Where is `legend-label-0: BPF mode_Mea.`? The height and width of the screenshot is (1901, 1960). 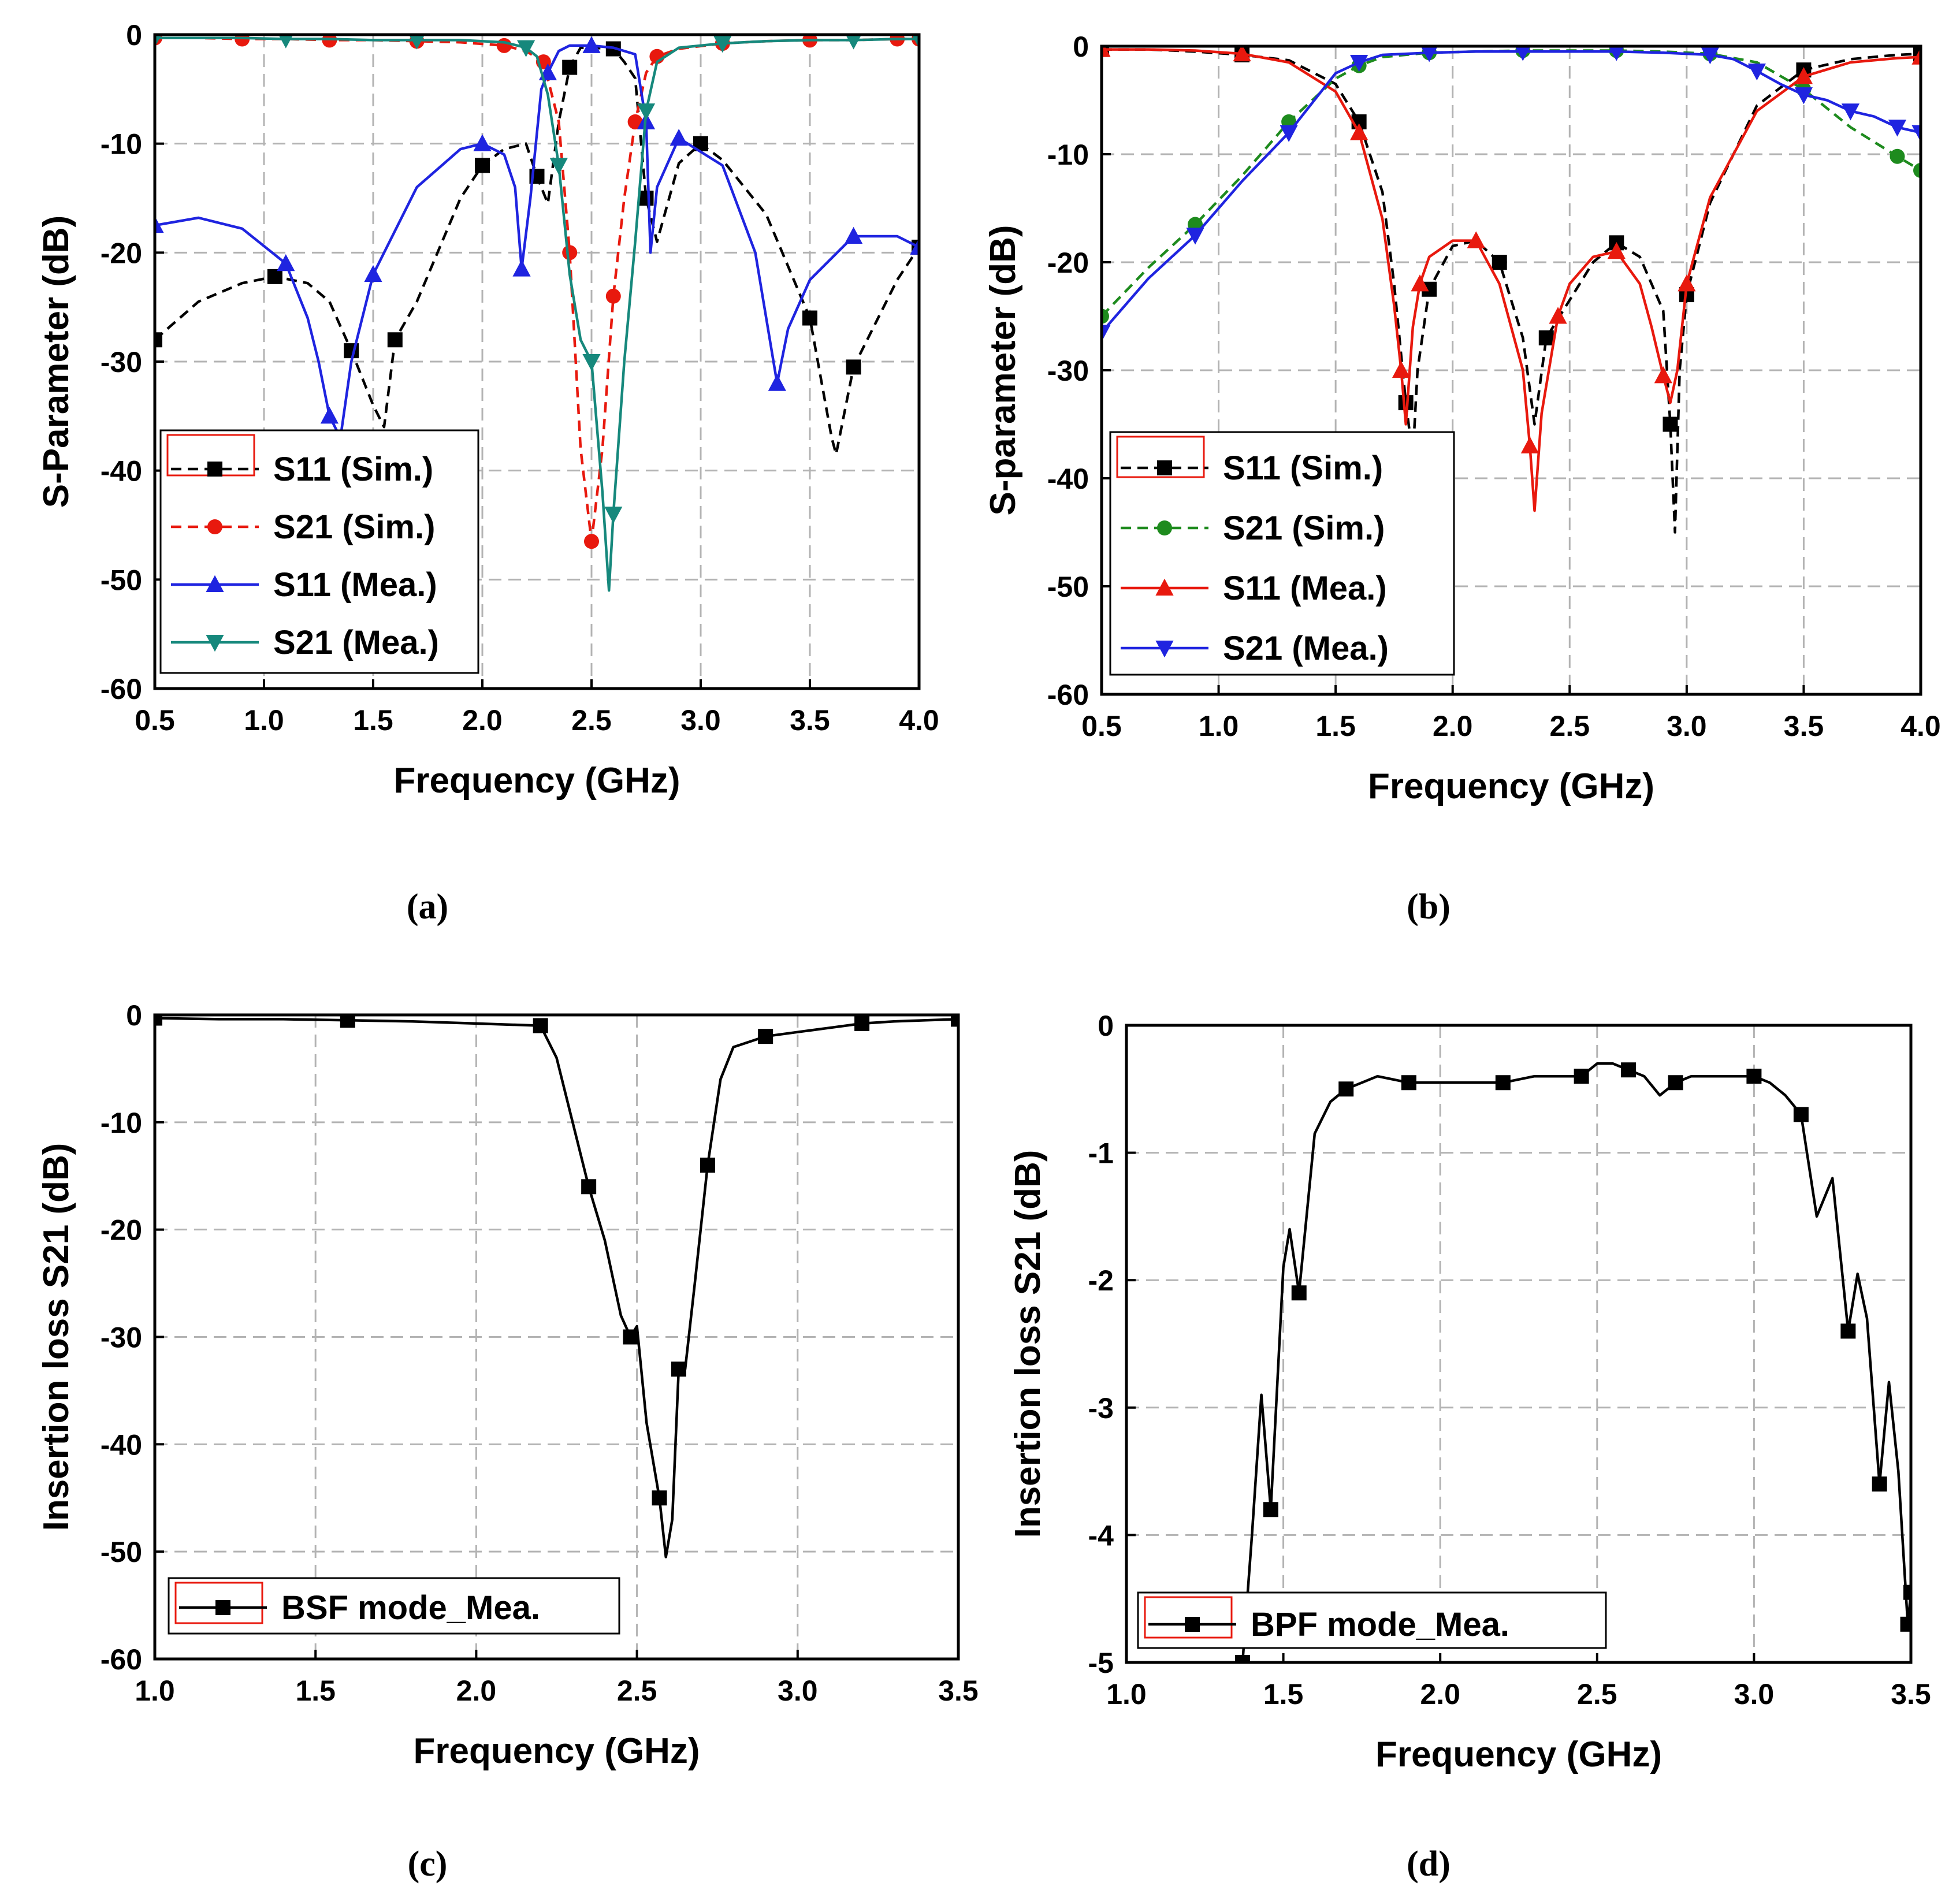
legend-label-0: BPF mode_Mea. is located at coordinates (1380, 1625).